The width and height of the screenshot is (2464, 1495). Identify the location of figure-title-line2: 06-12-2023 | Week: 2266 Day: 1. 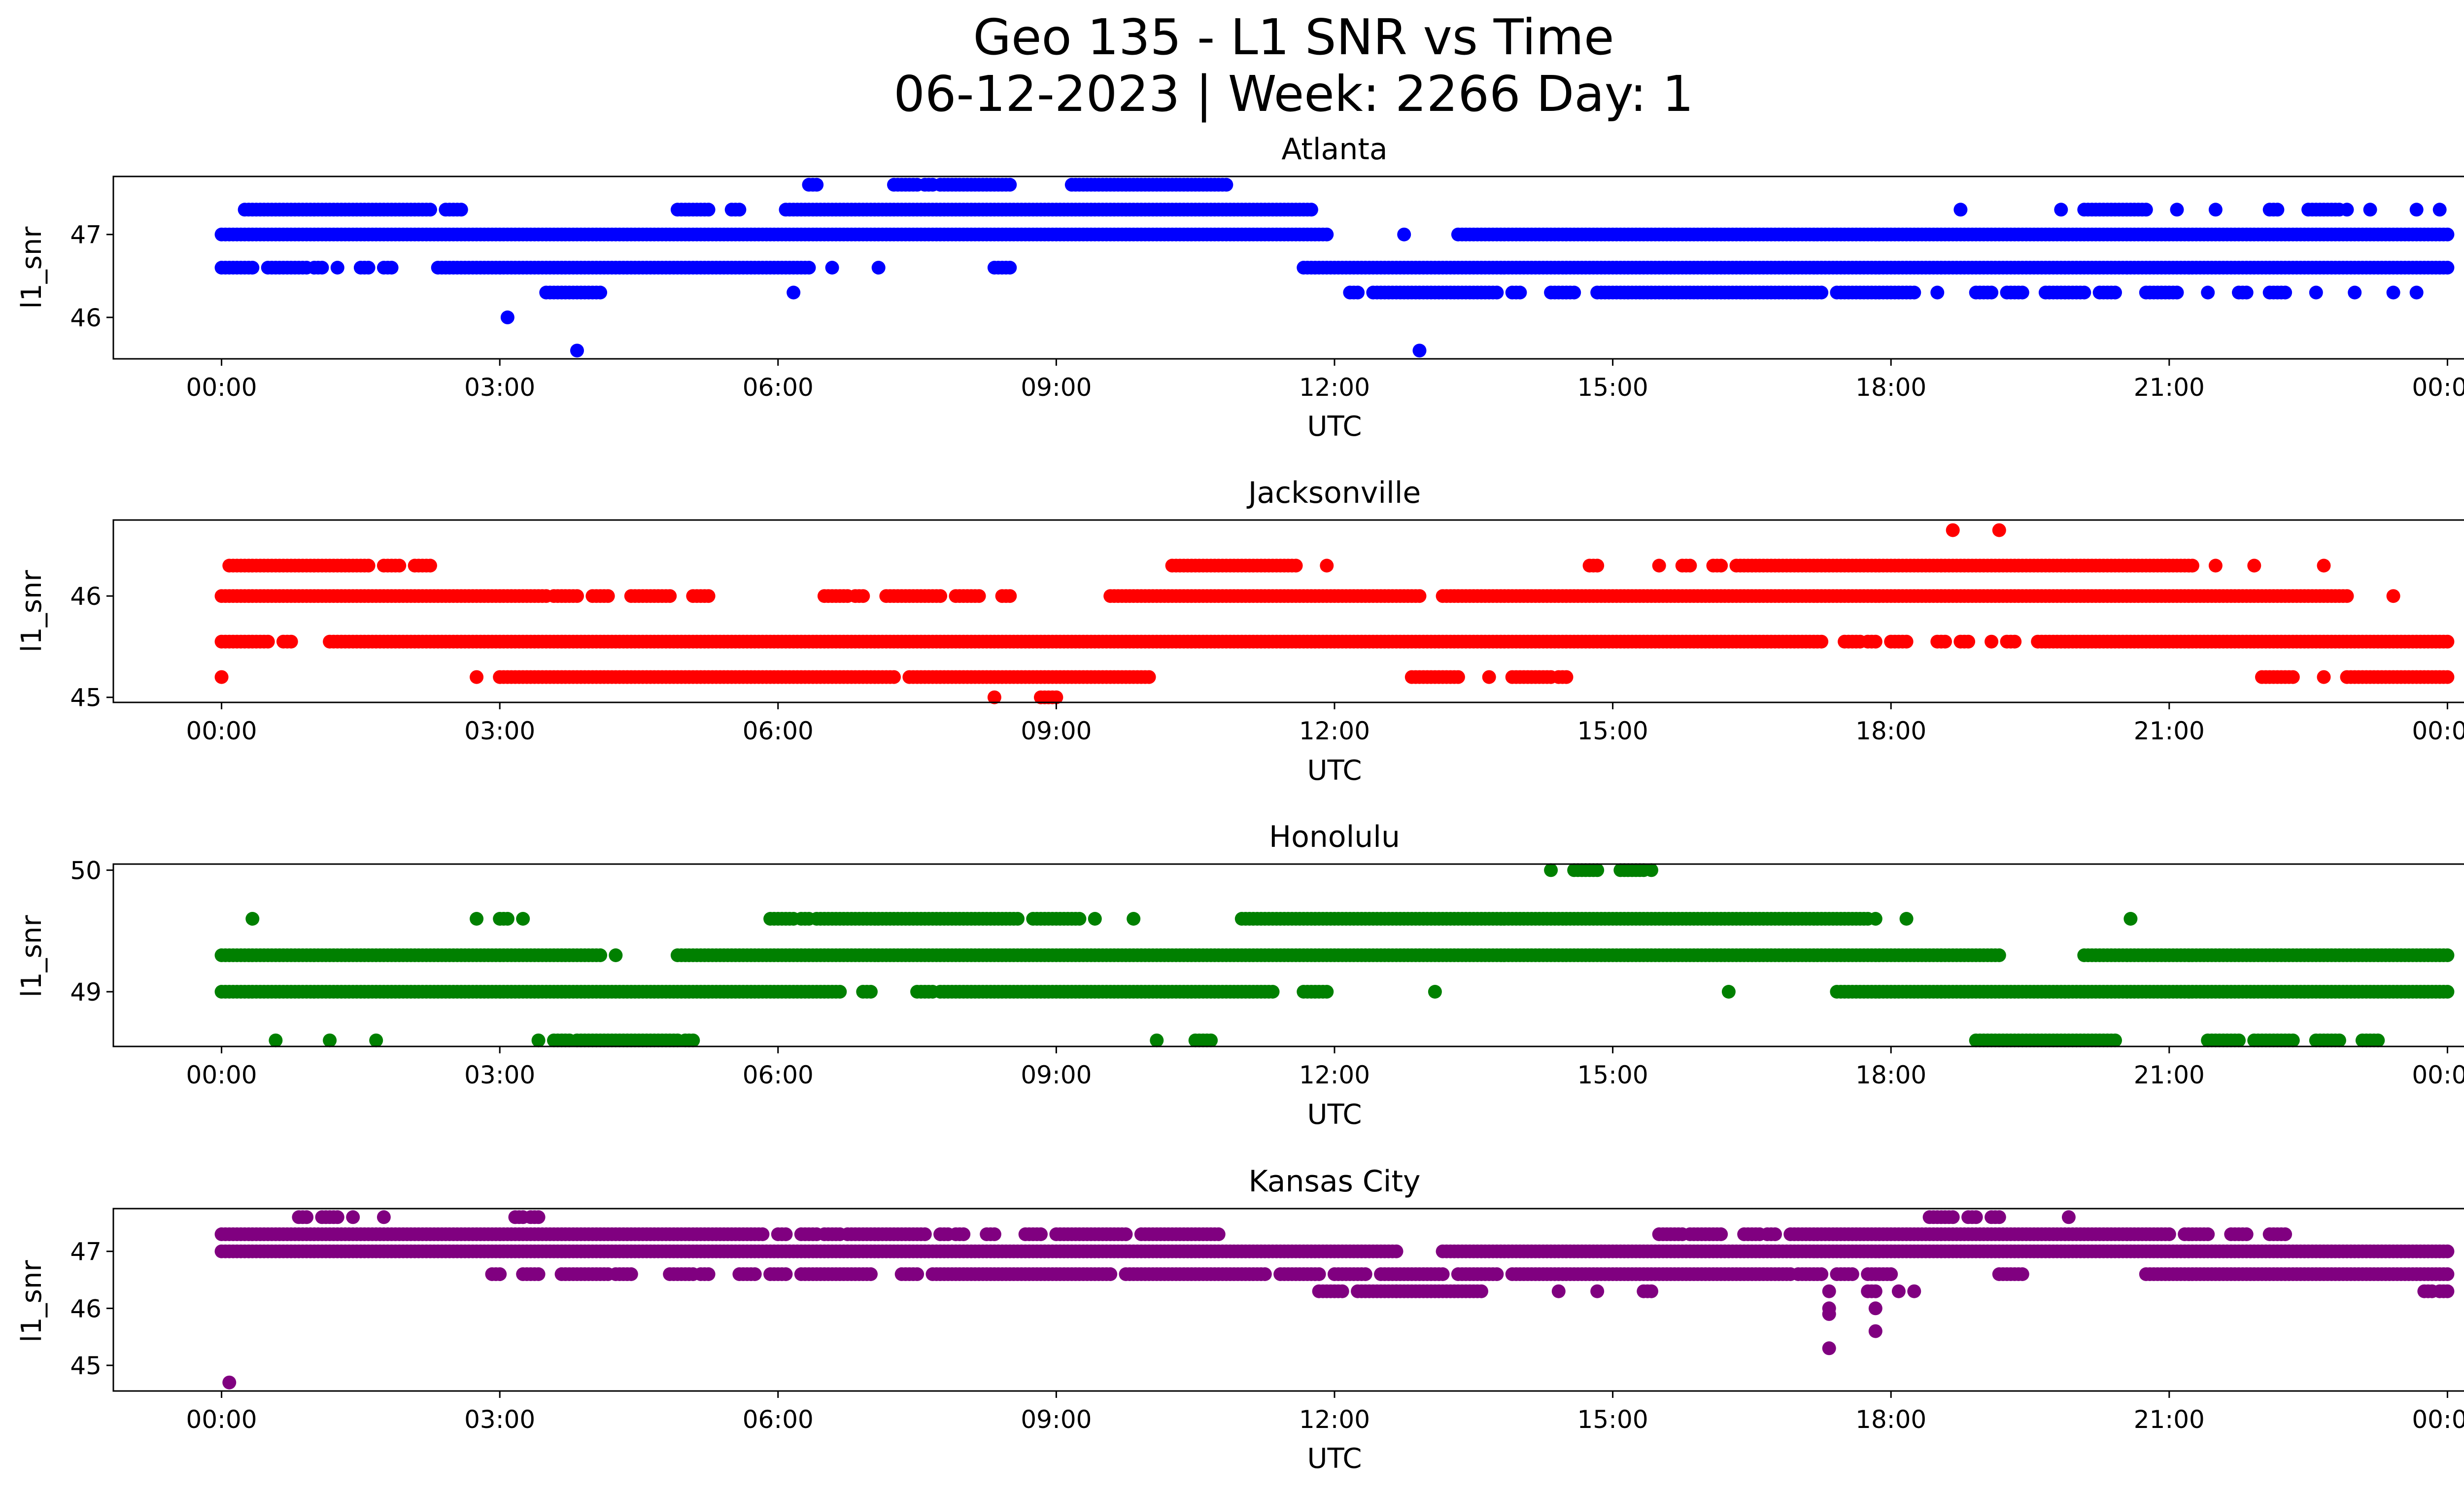
(1293, 94).